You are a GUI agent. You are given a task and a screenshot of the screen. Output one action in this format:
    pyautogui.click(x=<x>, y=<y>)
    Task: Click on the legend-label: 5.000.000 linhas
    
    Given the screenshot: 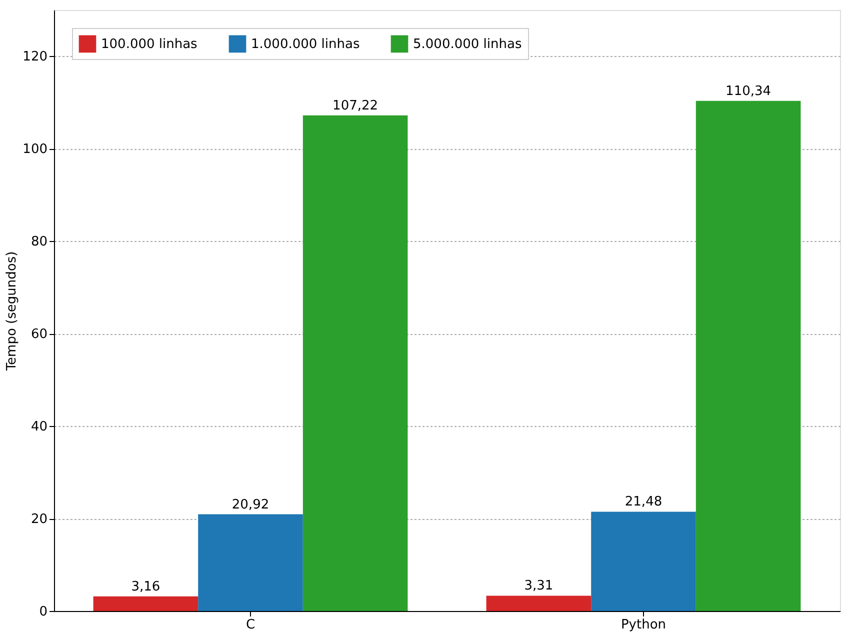 What is the action you would take?
    pyautogui.click(x=467, y=44)
    